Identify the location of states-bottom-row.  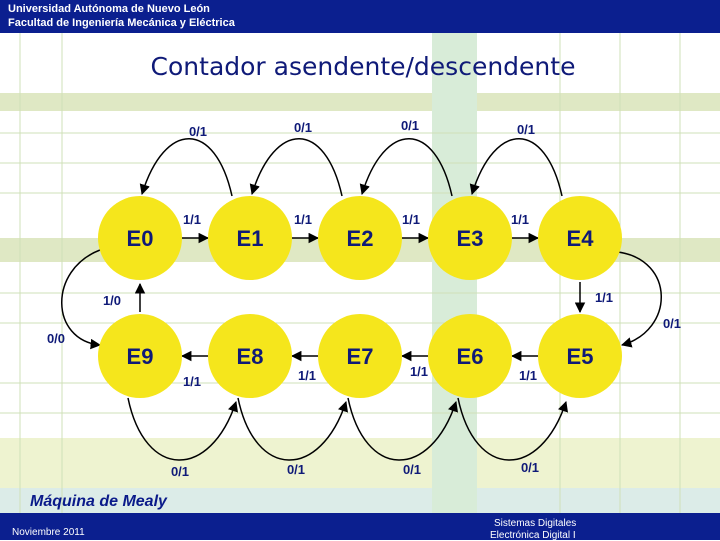
(360, 356).